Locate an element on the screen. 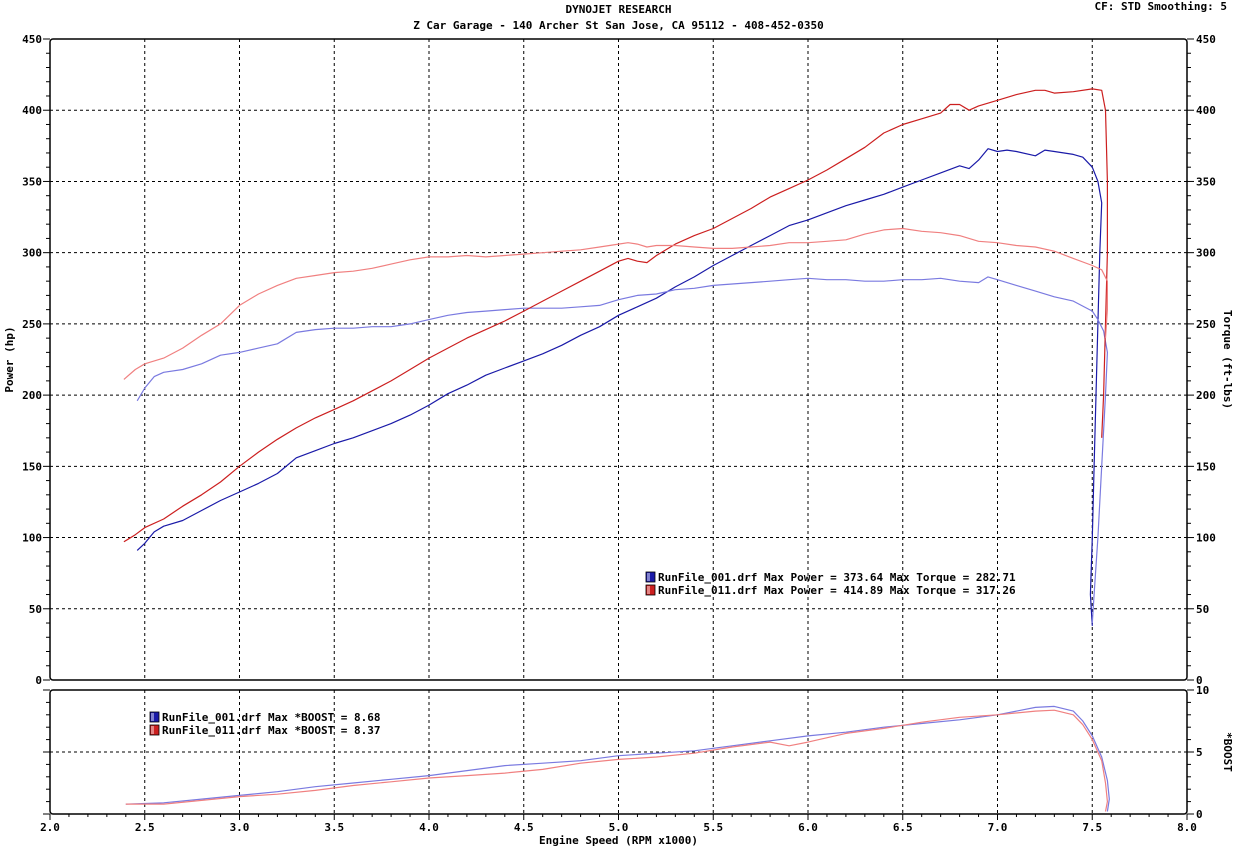  x-tick-label: 7.0 is located at coordinates (998, 827).